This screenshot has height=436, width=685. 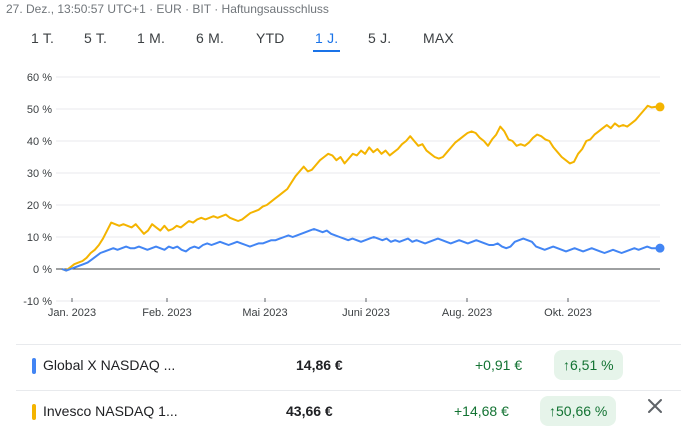 I want to click on y-tick-label: 10 %, so click(x=39, y=238).